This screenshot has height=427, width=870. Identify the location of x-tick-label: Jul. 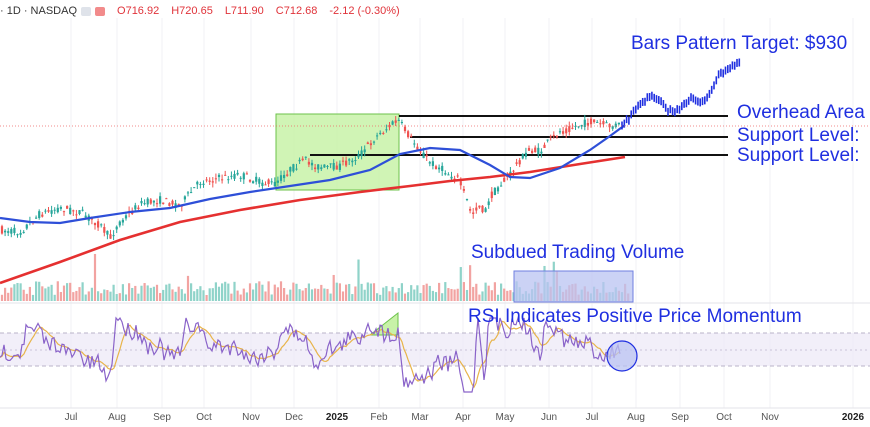
(71, 417).